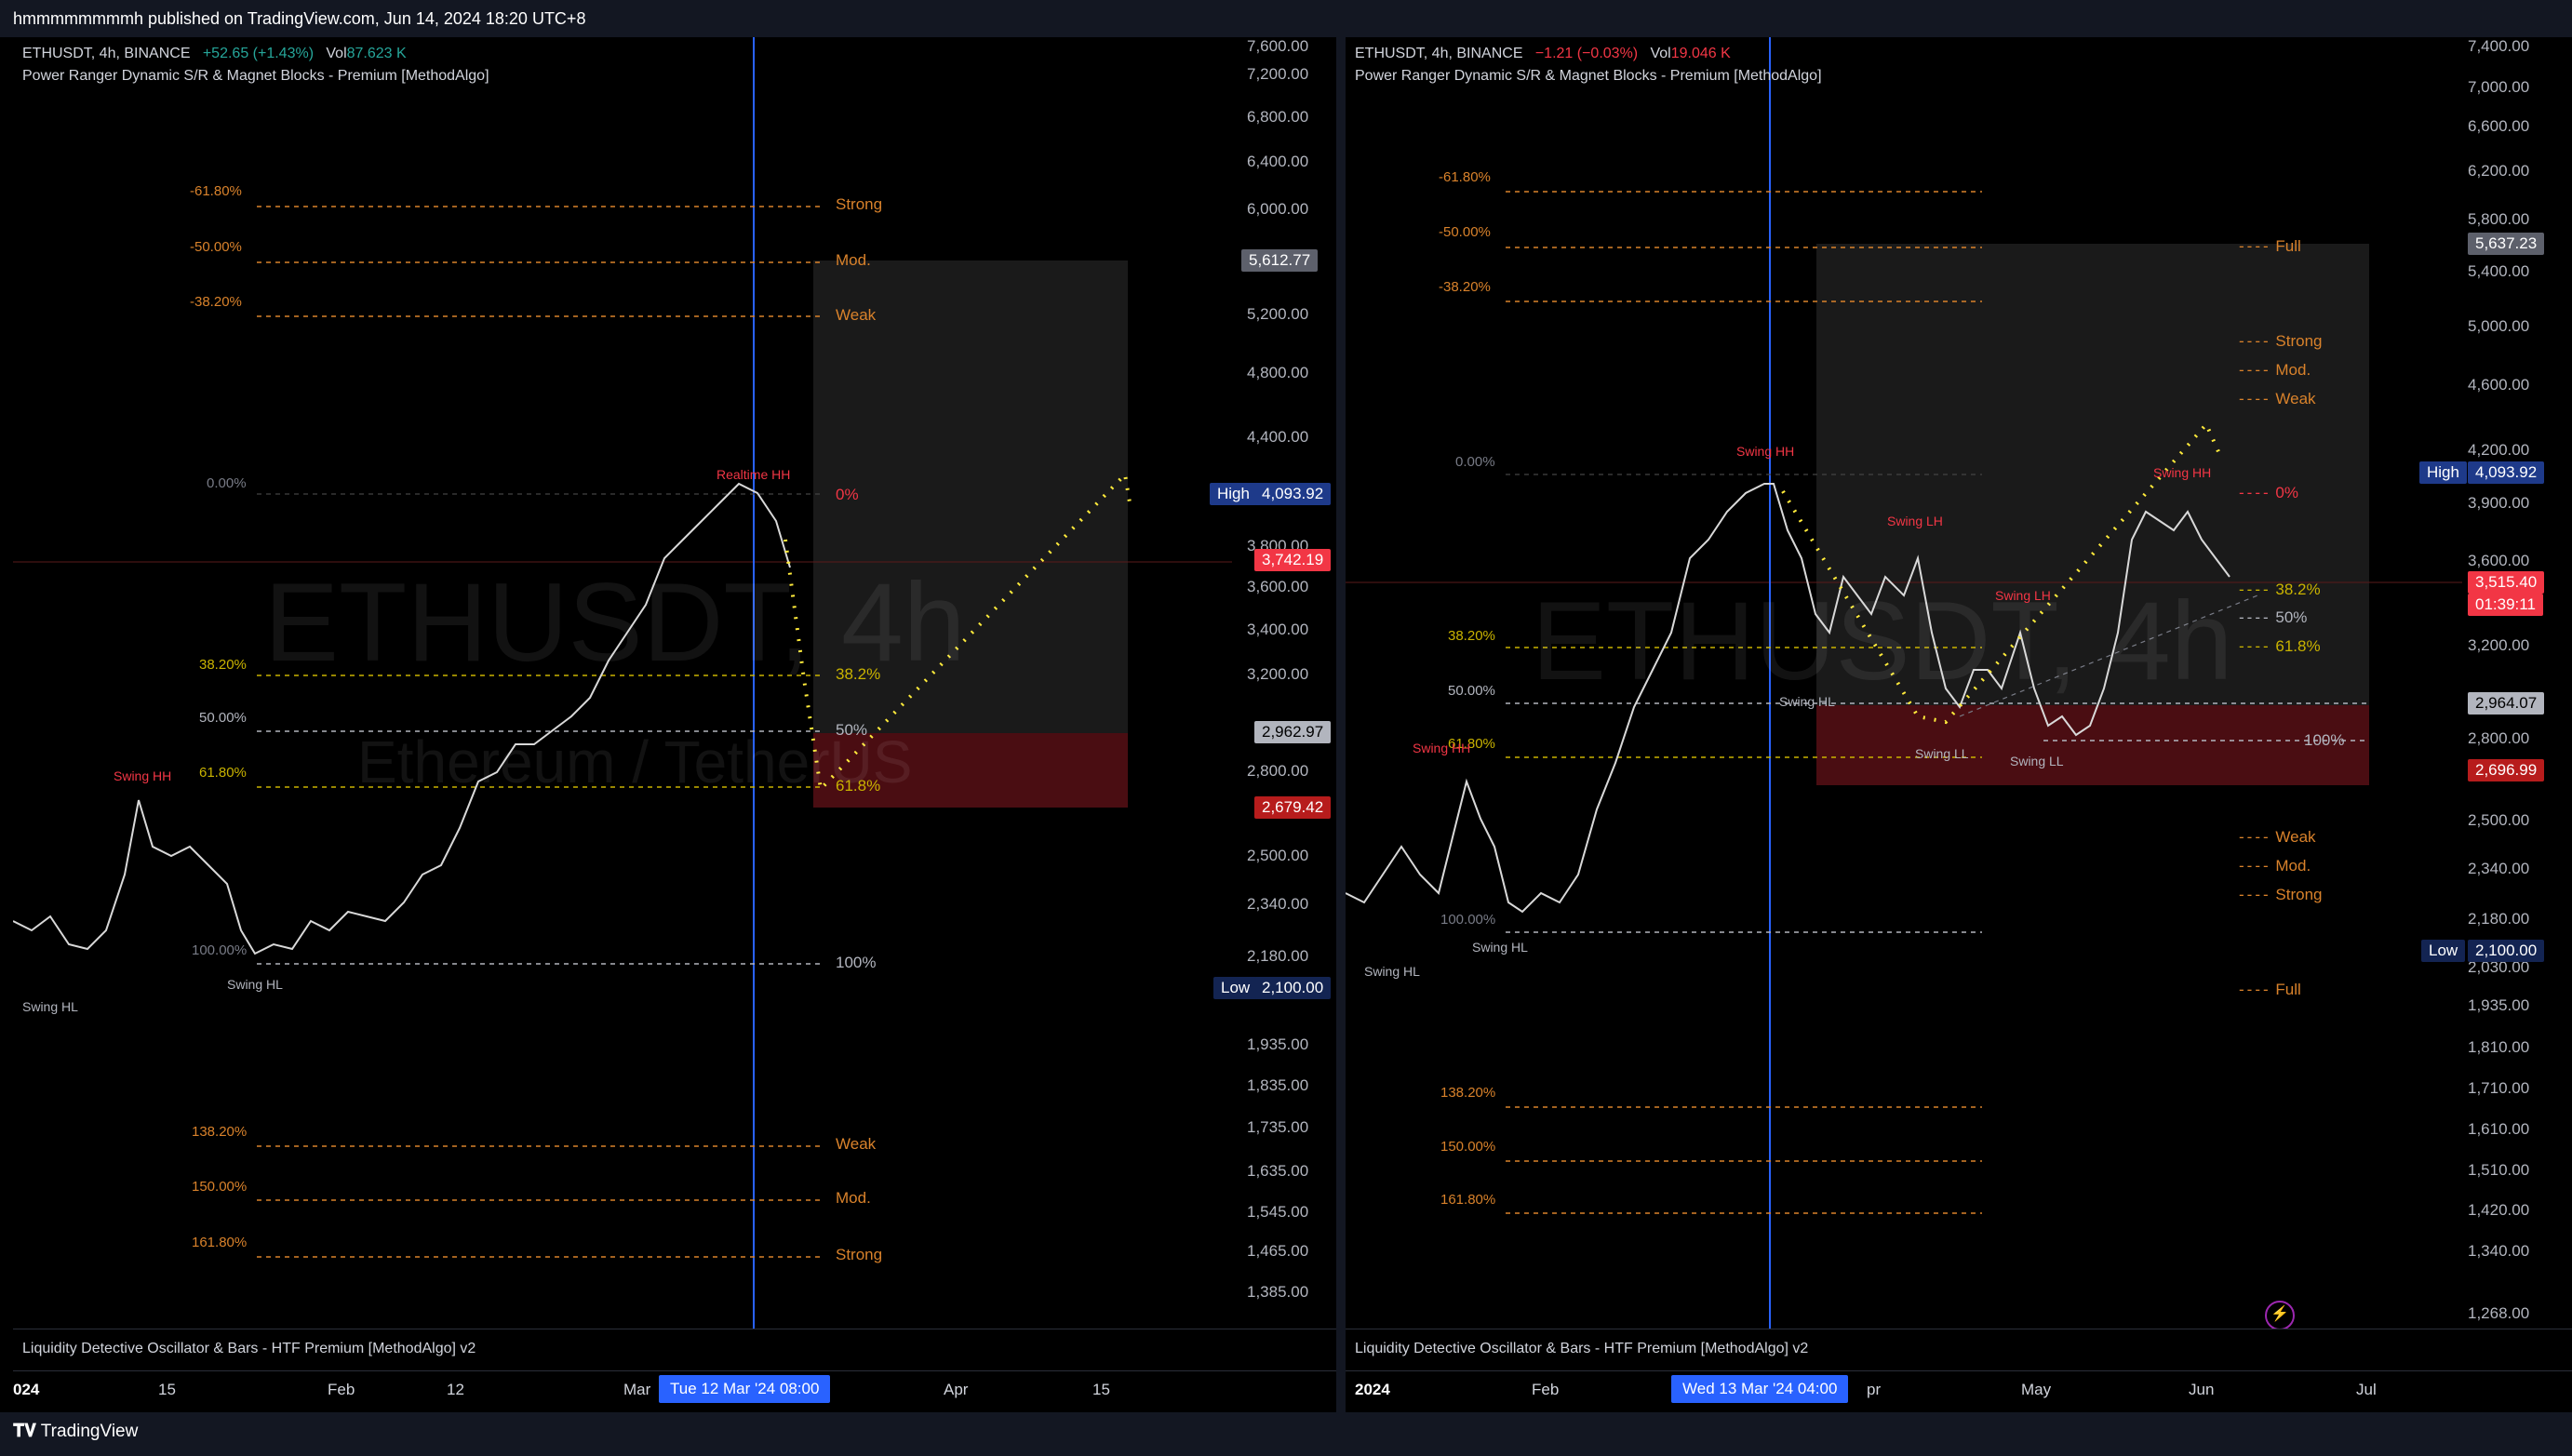  I want to click on right-price-line, so click(1788, 698).